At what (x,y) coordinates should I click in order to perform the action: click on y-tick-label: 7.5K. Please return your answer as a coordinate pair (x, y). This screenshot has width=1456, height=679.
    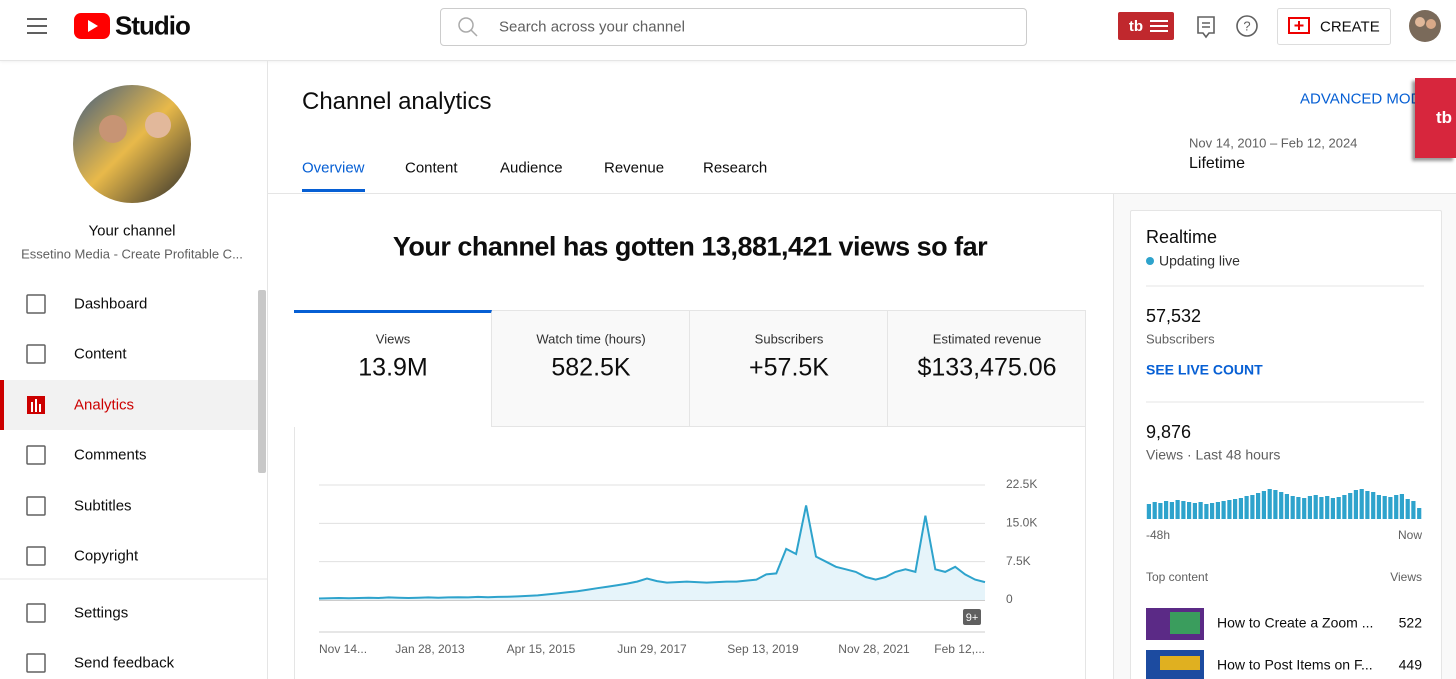
    Looking at the image, I should click on (1018, 561).